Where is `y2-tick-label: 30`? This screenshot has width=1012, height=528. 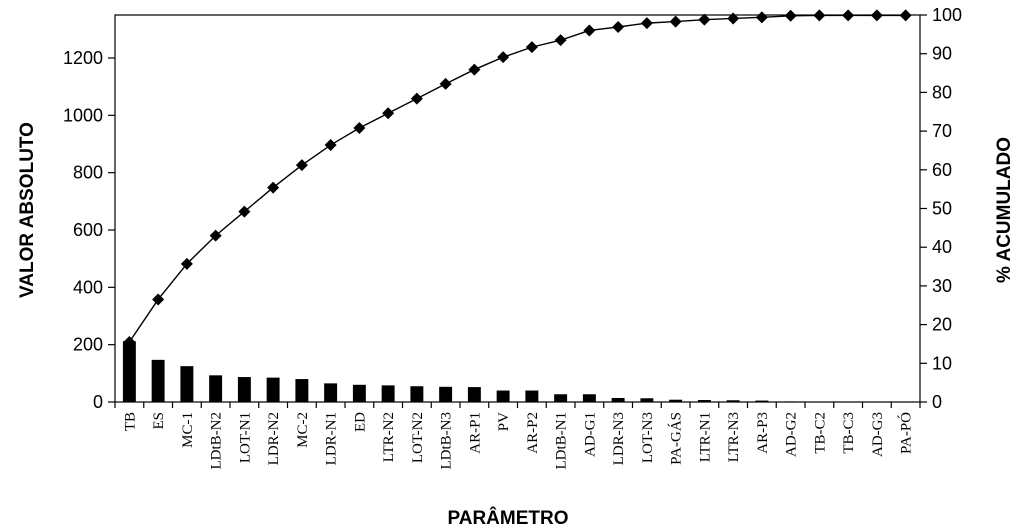
y2-tick-label: 30 is located at coordinates (942, 286).